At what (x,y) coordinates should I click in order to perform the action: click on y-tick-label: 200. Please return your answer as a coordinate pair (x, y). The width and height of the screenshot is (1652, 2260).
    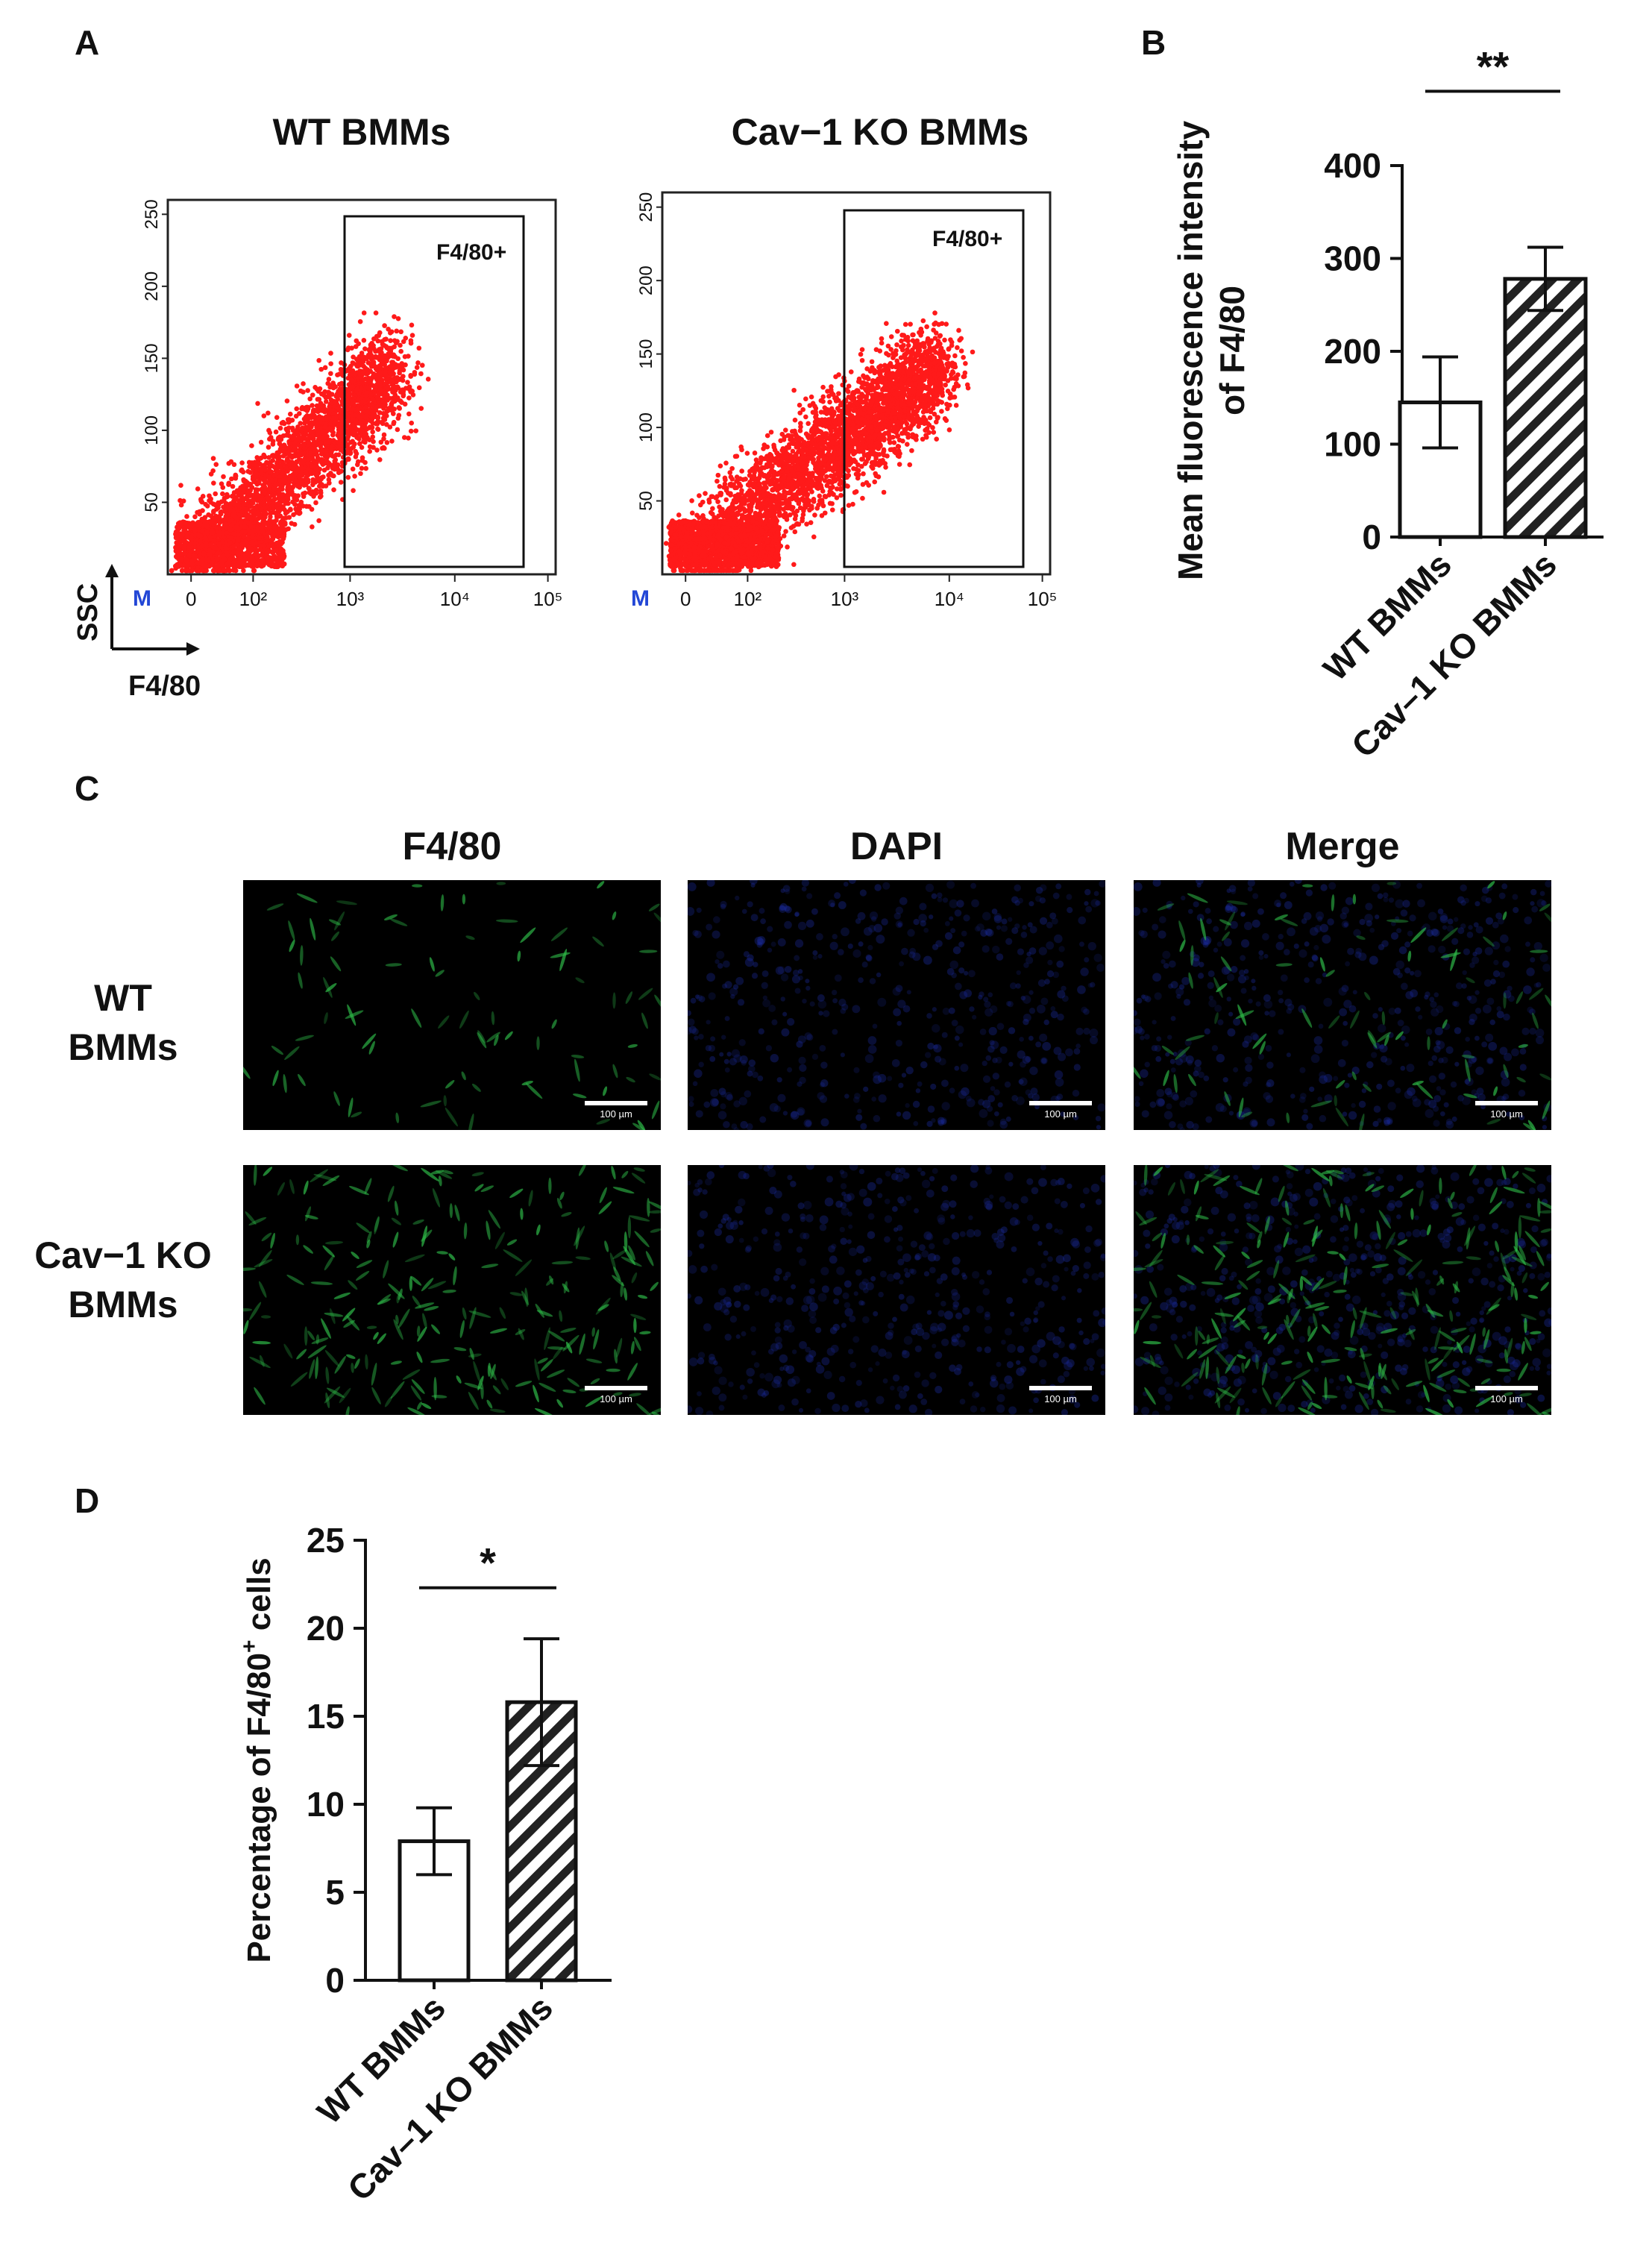
    Looking at the image, I should click on (152, 286).